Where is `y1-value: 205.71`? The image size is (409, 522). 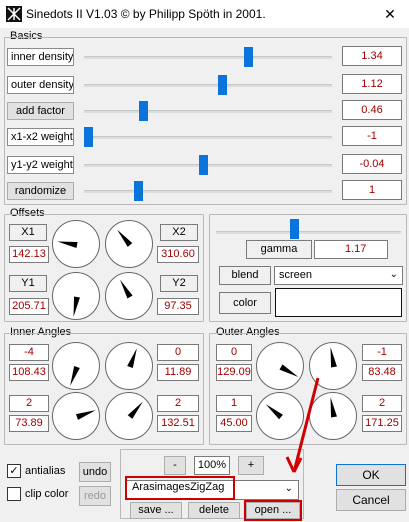
y1-value: 205.71 is located at coordinates (29, 306).